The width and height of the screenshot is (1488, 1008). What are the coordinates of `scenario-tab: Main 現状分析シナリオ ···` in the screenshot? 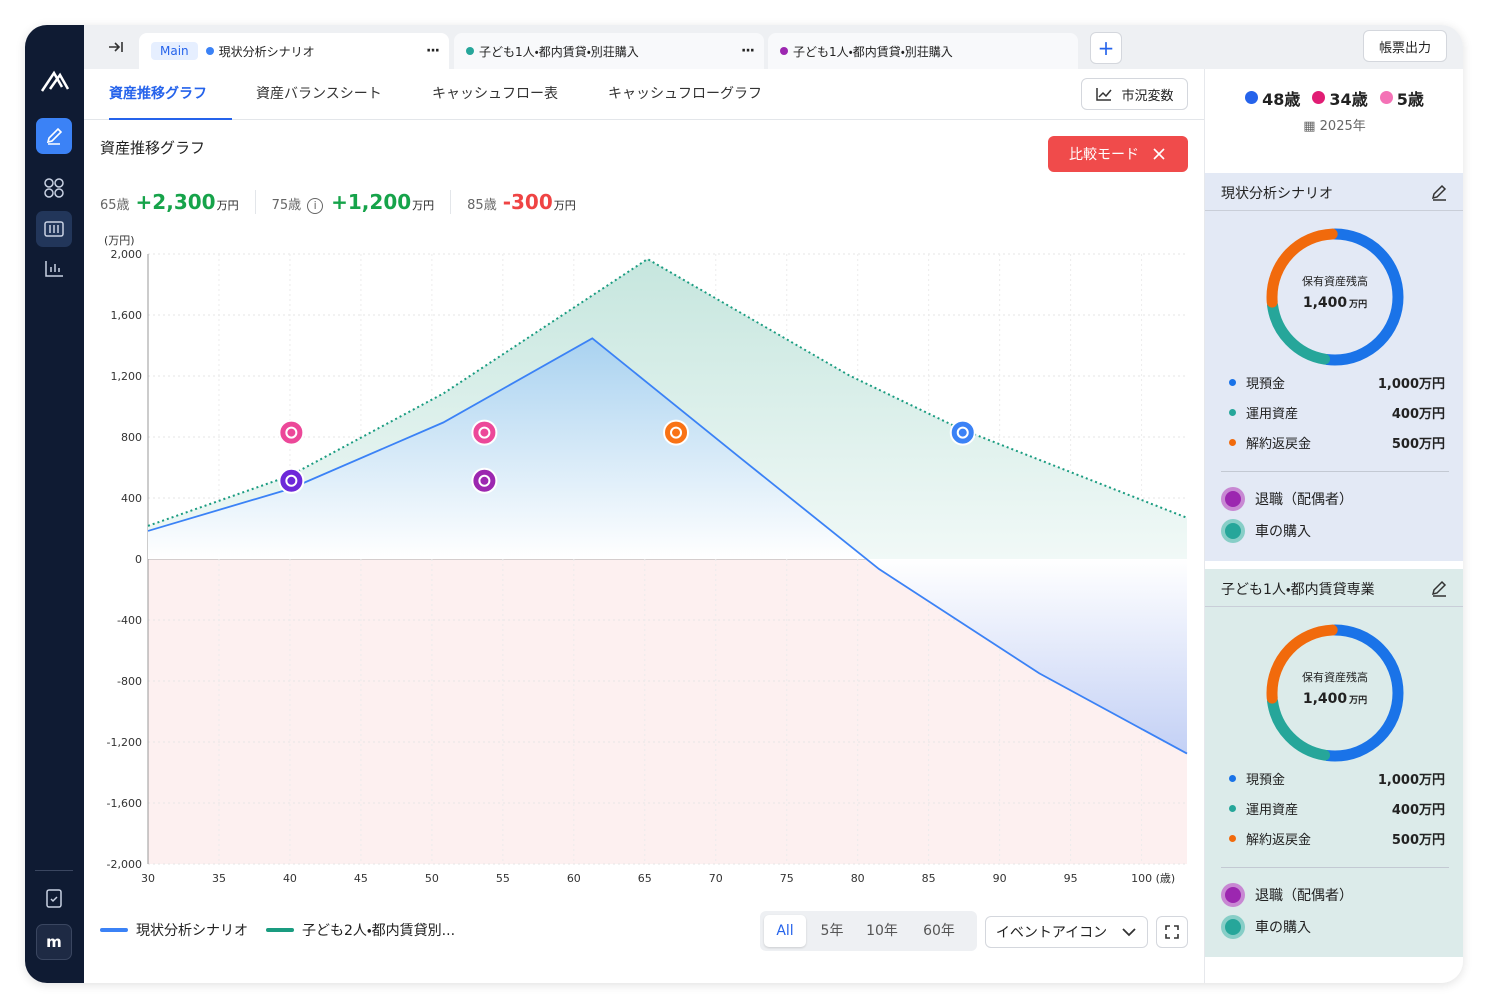 It's located at (294, 51).